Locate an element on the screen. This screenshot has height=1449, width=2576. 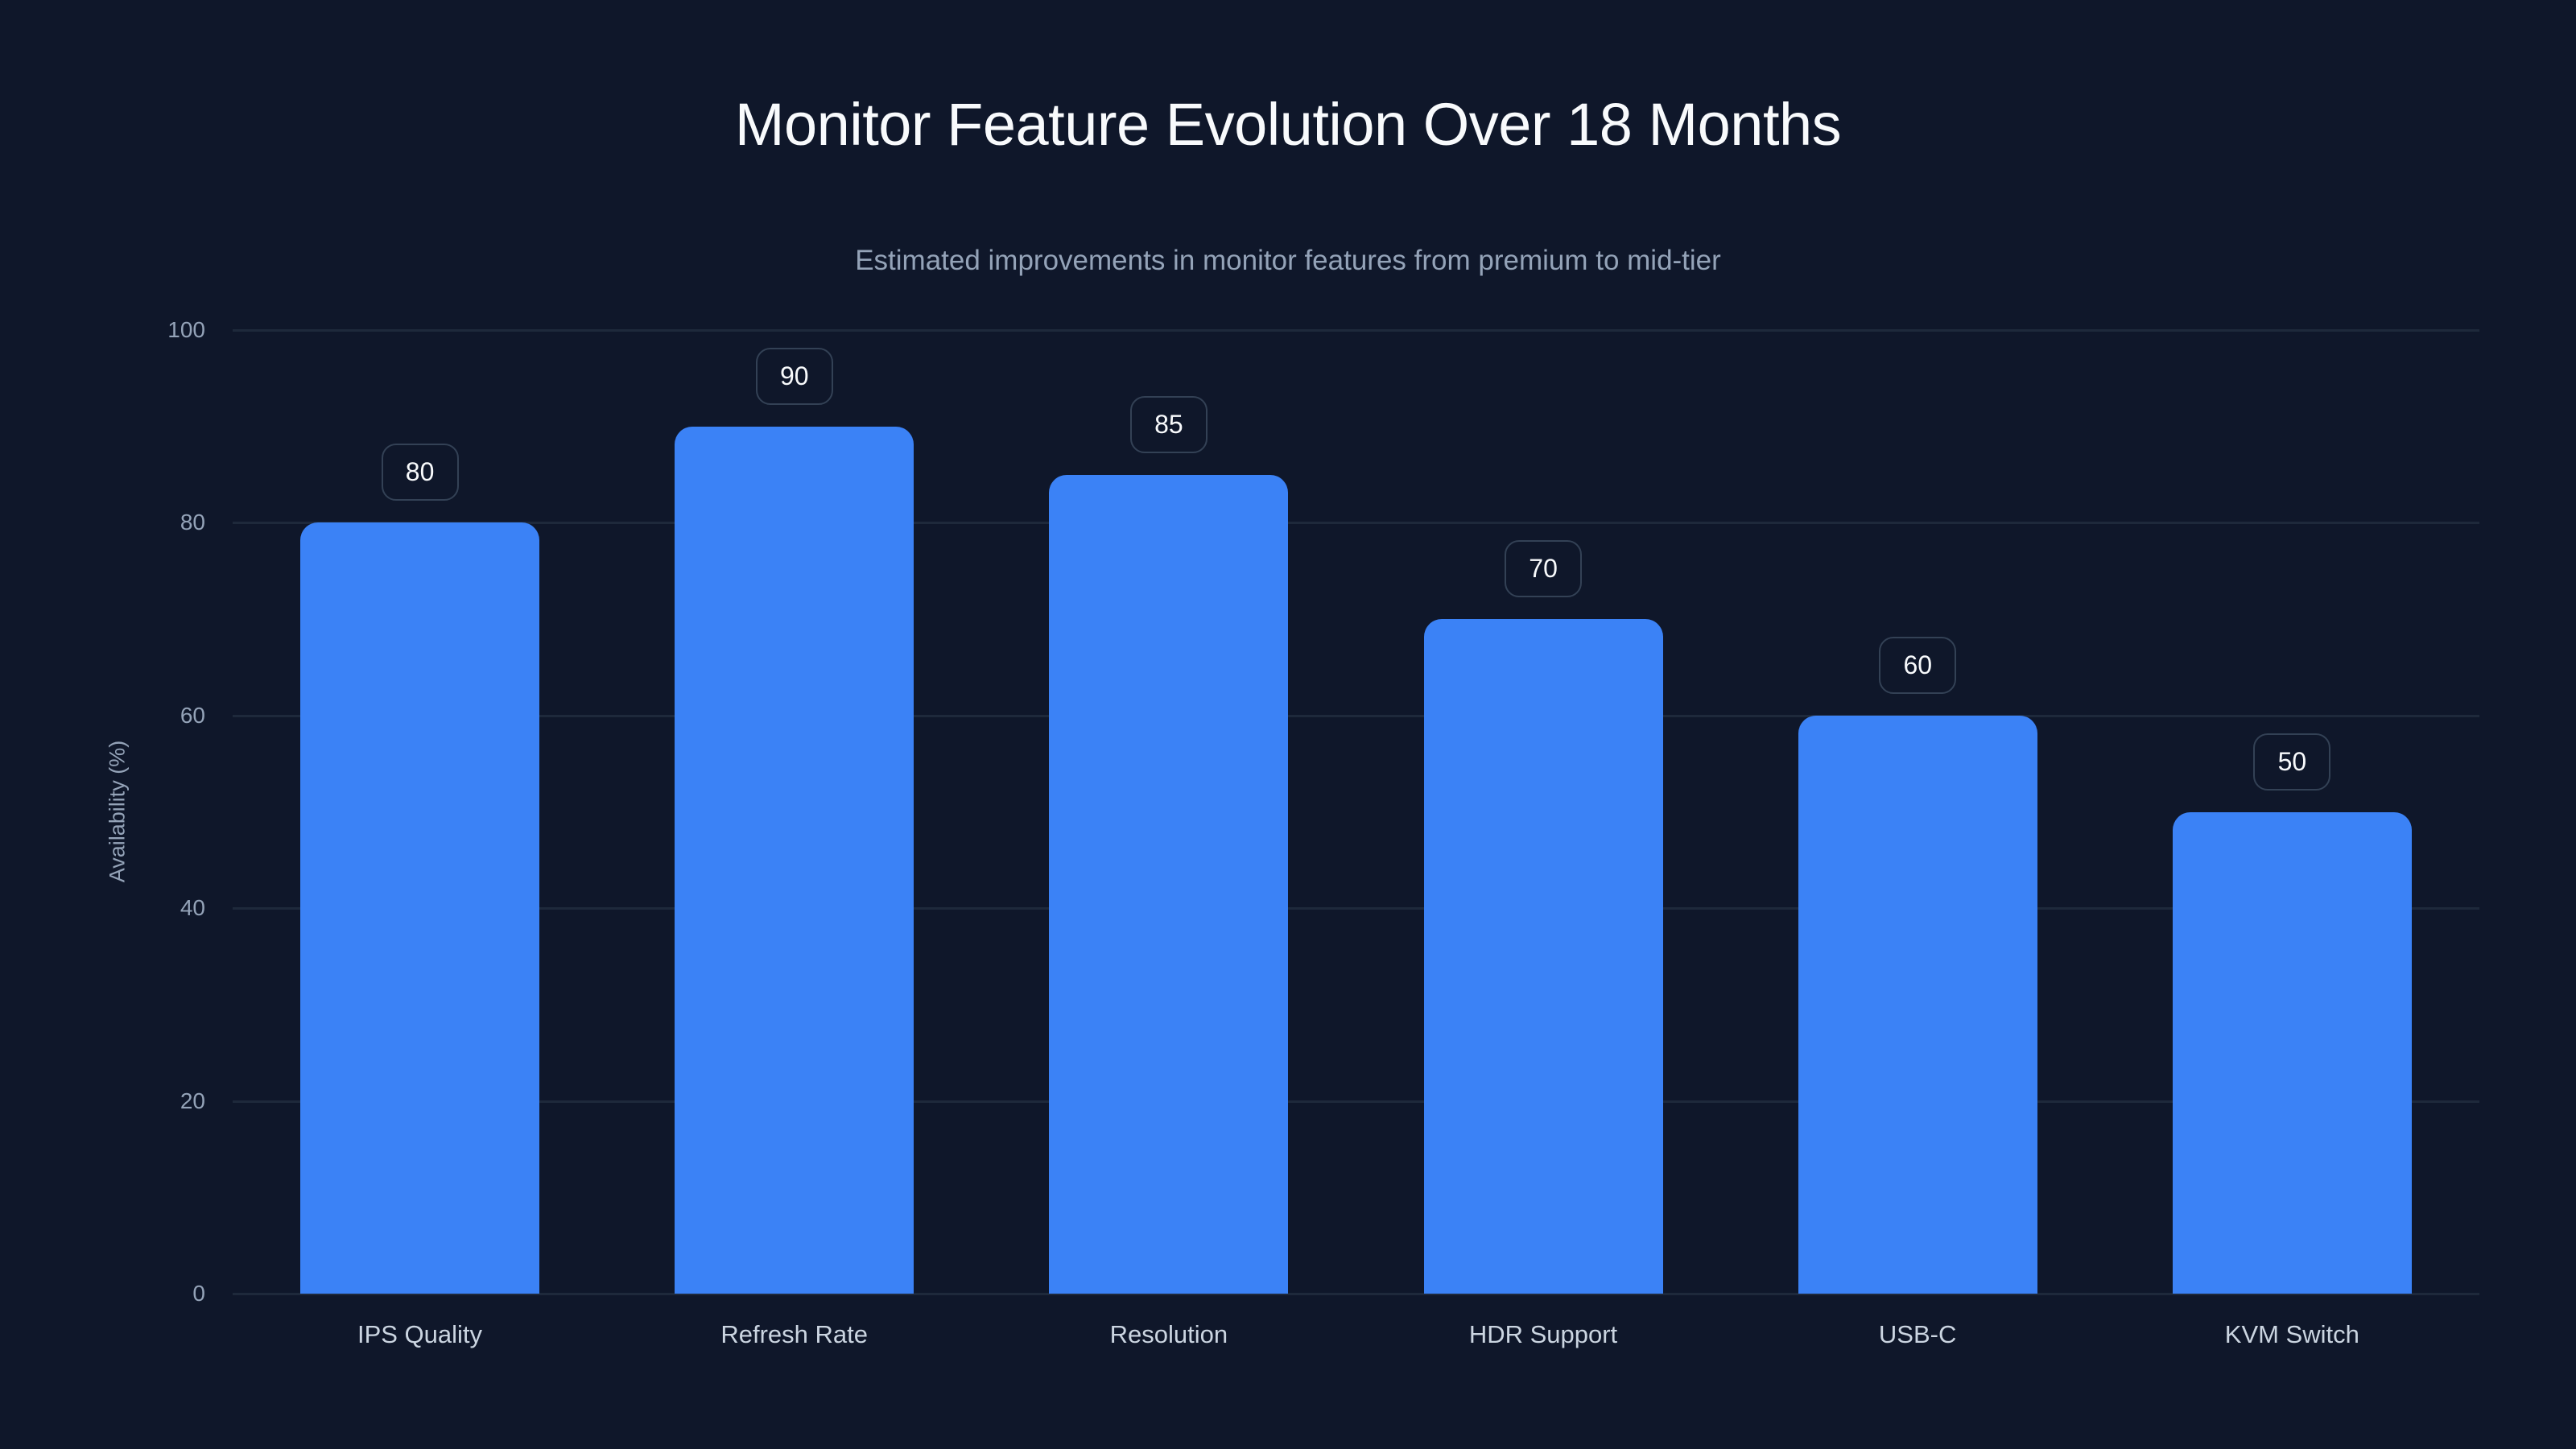
x-tick-label: USB-C is located at coordinates (1917, 1334).